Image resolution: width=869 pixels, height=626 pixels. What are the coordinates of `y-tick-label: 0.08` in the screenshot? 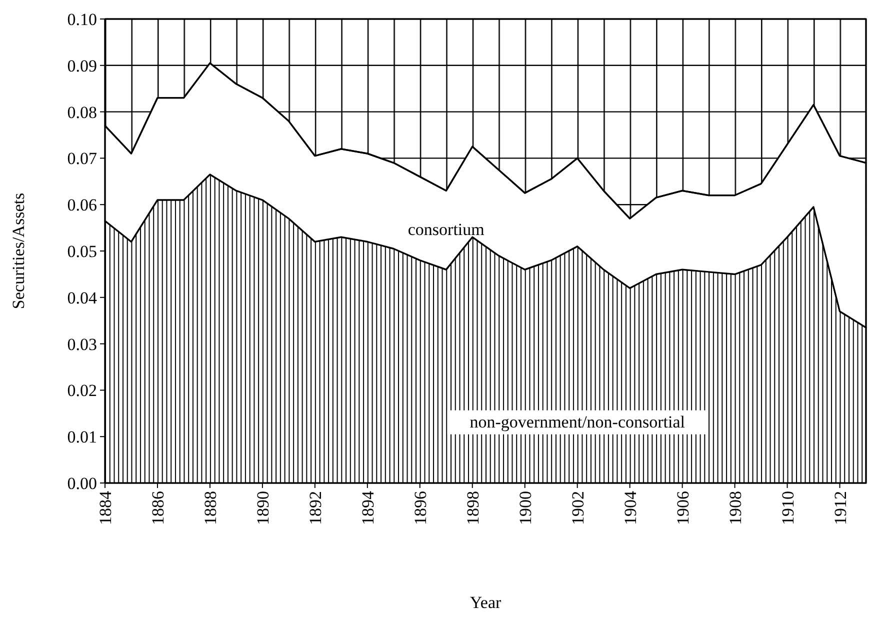 It's located at (82, 112).